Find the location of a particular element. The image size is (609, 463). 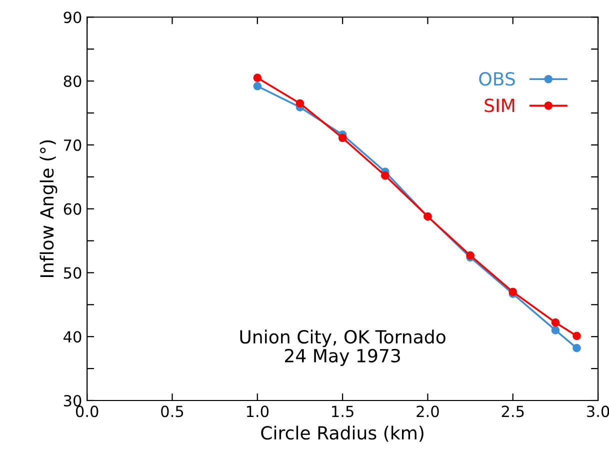

legend-label: OBS is located at coordinates (497, 79).